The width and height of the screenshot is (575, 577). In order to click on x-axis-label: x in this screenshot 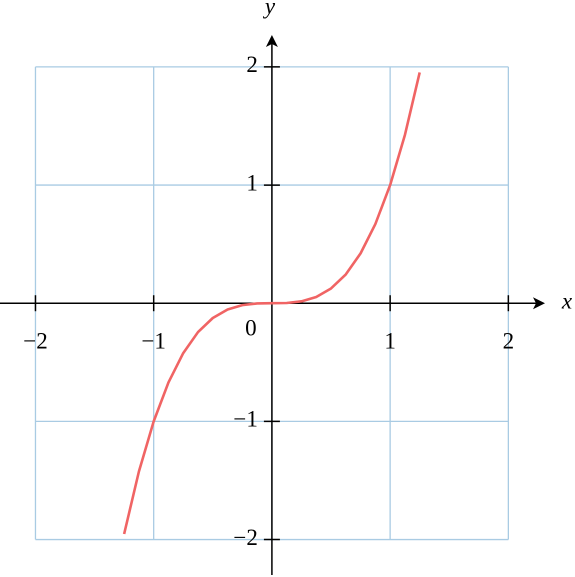, I will do `click(567, 300)`.